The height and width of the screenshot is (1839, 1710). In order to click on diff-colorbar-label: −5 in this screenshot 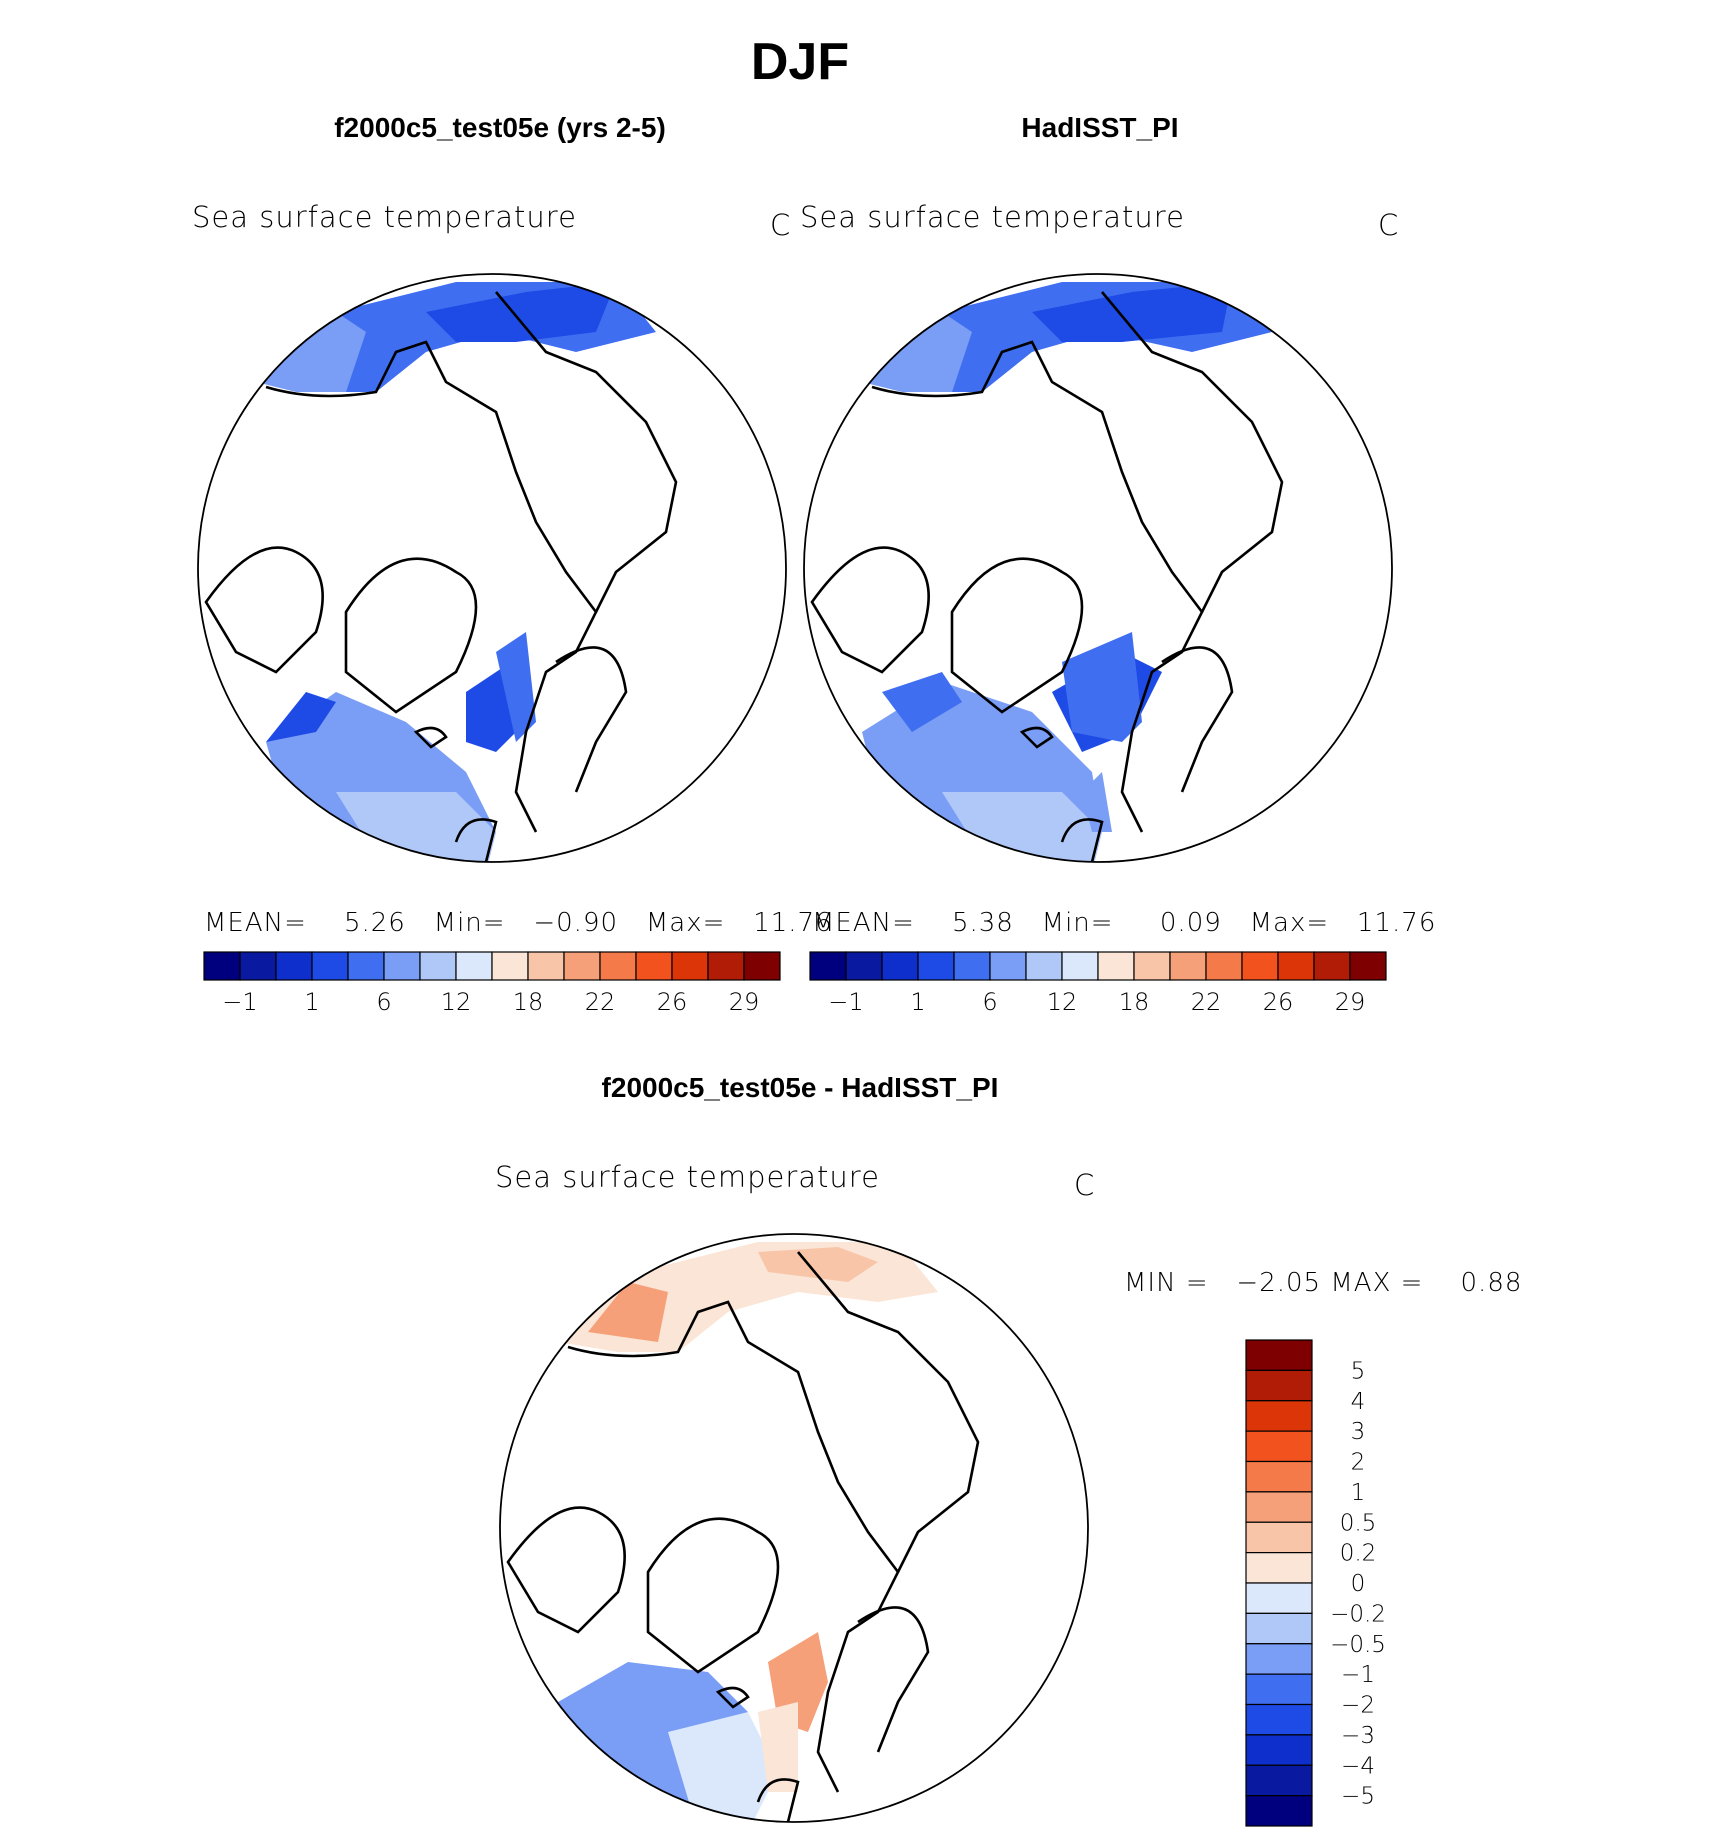, I will do `click(1358, 1797)`.